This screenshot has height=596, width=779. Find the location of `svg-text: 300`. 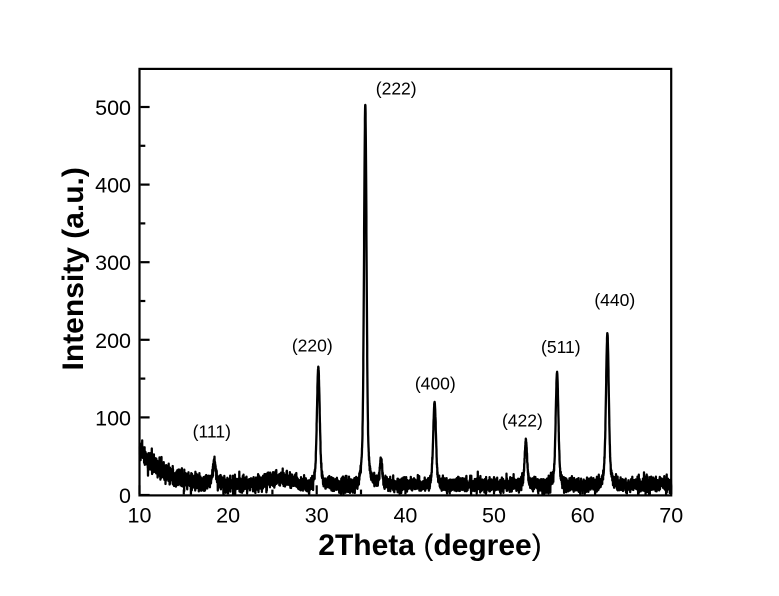

svg-text: 300 is located at coordinates (113, 263).